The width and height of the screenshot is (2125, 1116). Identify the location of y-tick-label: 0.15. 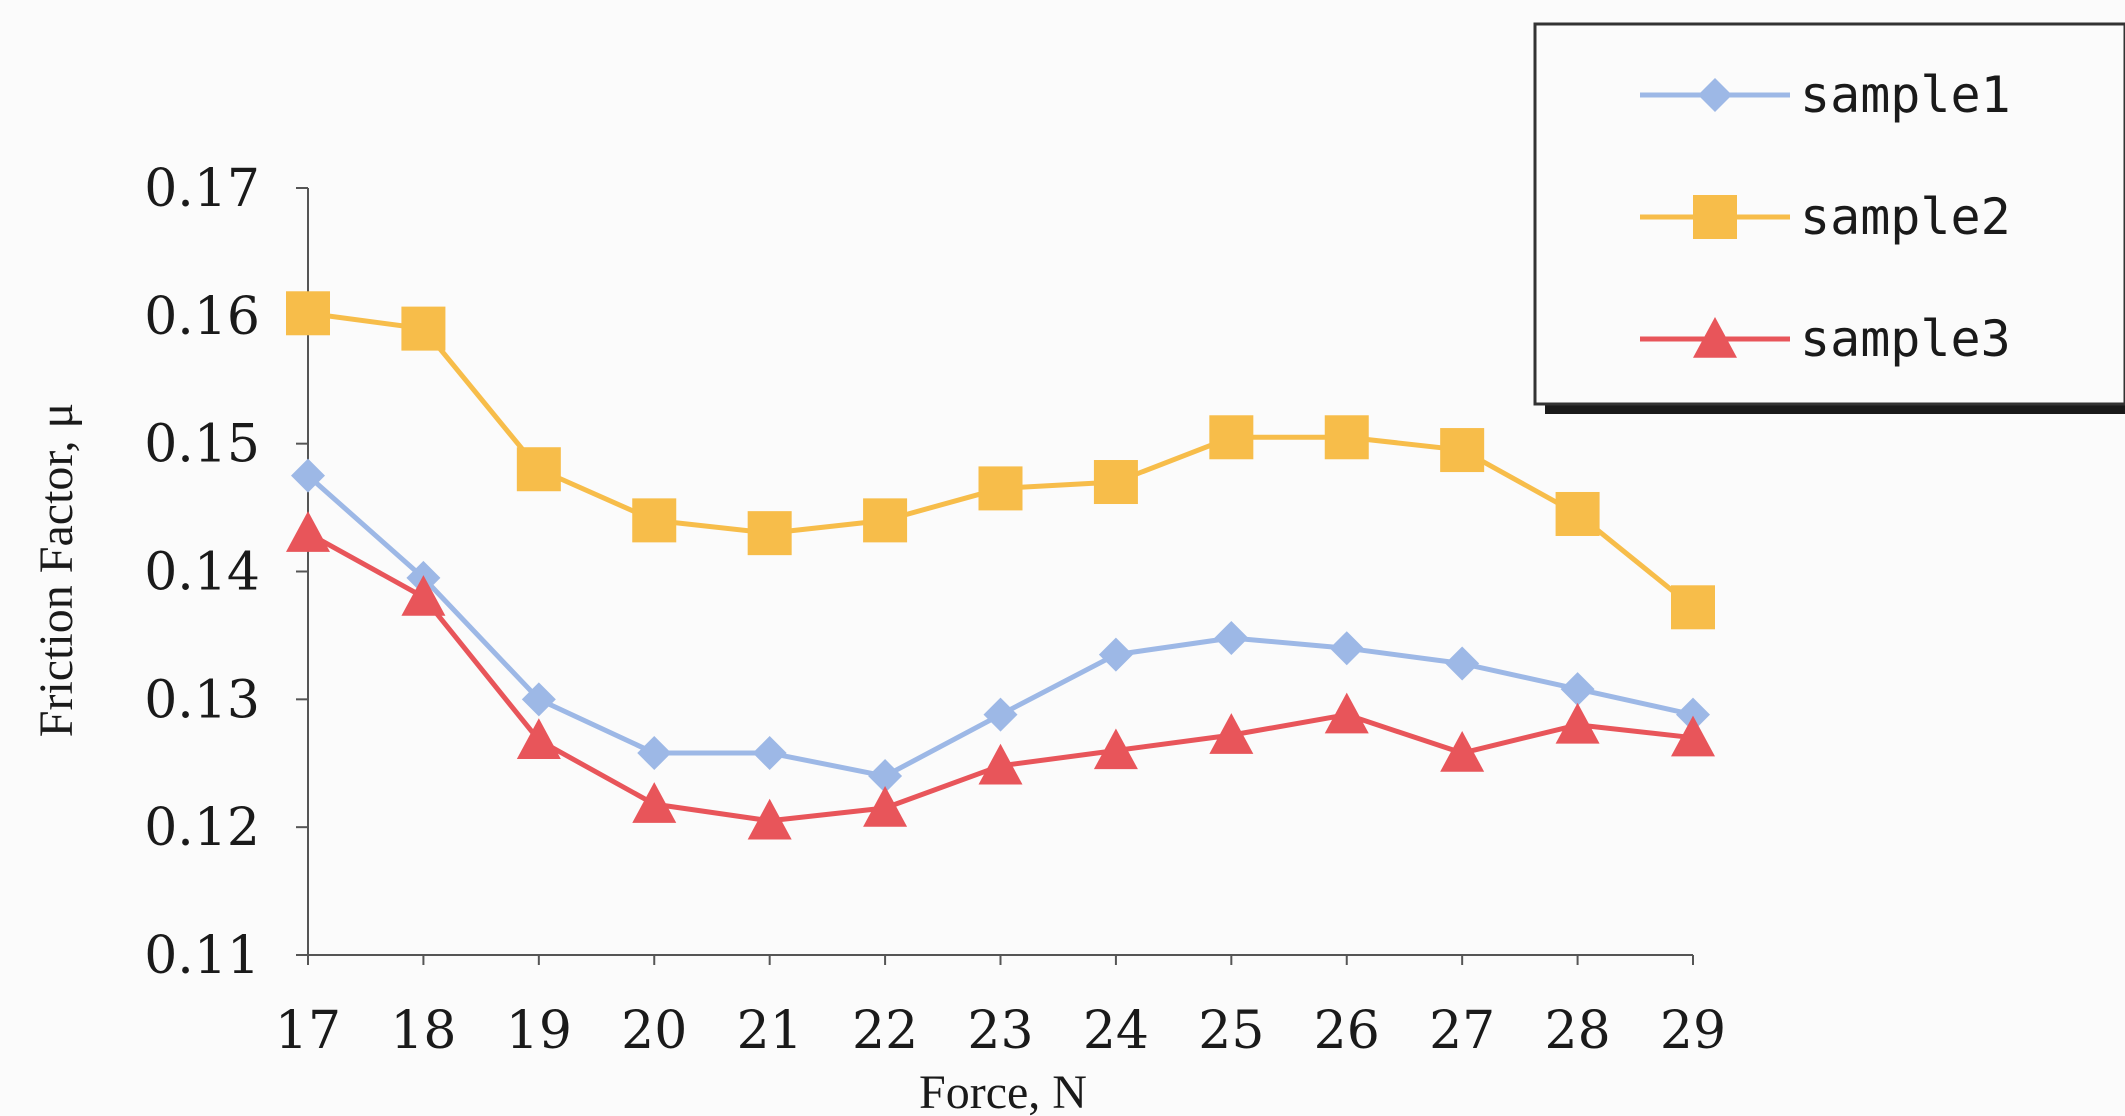
(202, 445).